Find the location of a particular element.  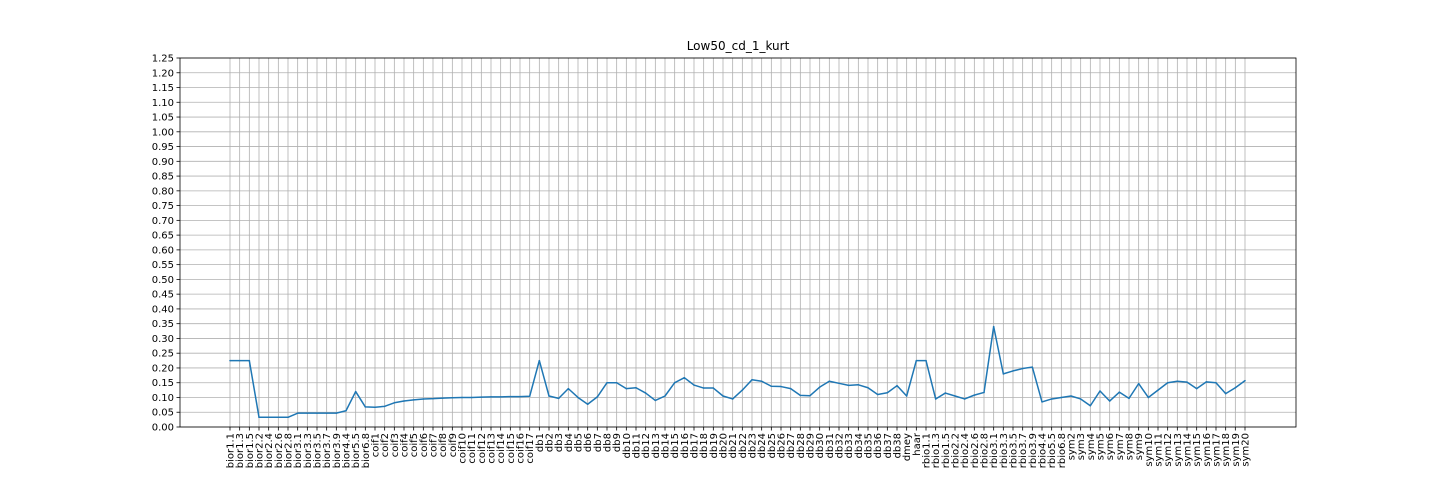

x-tick-label: sym14 is located at coordinates (1188, 450).